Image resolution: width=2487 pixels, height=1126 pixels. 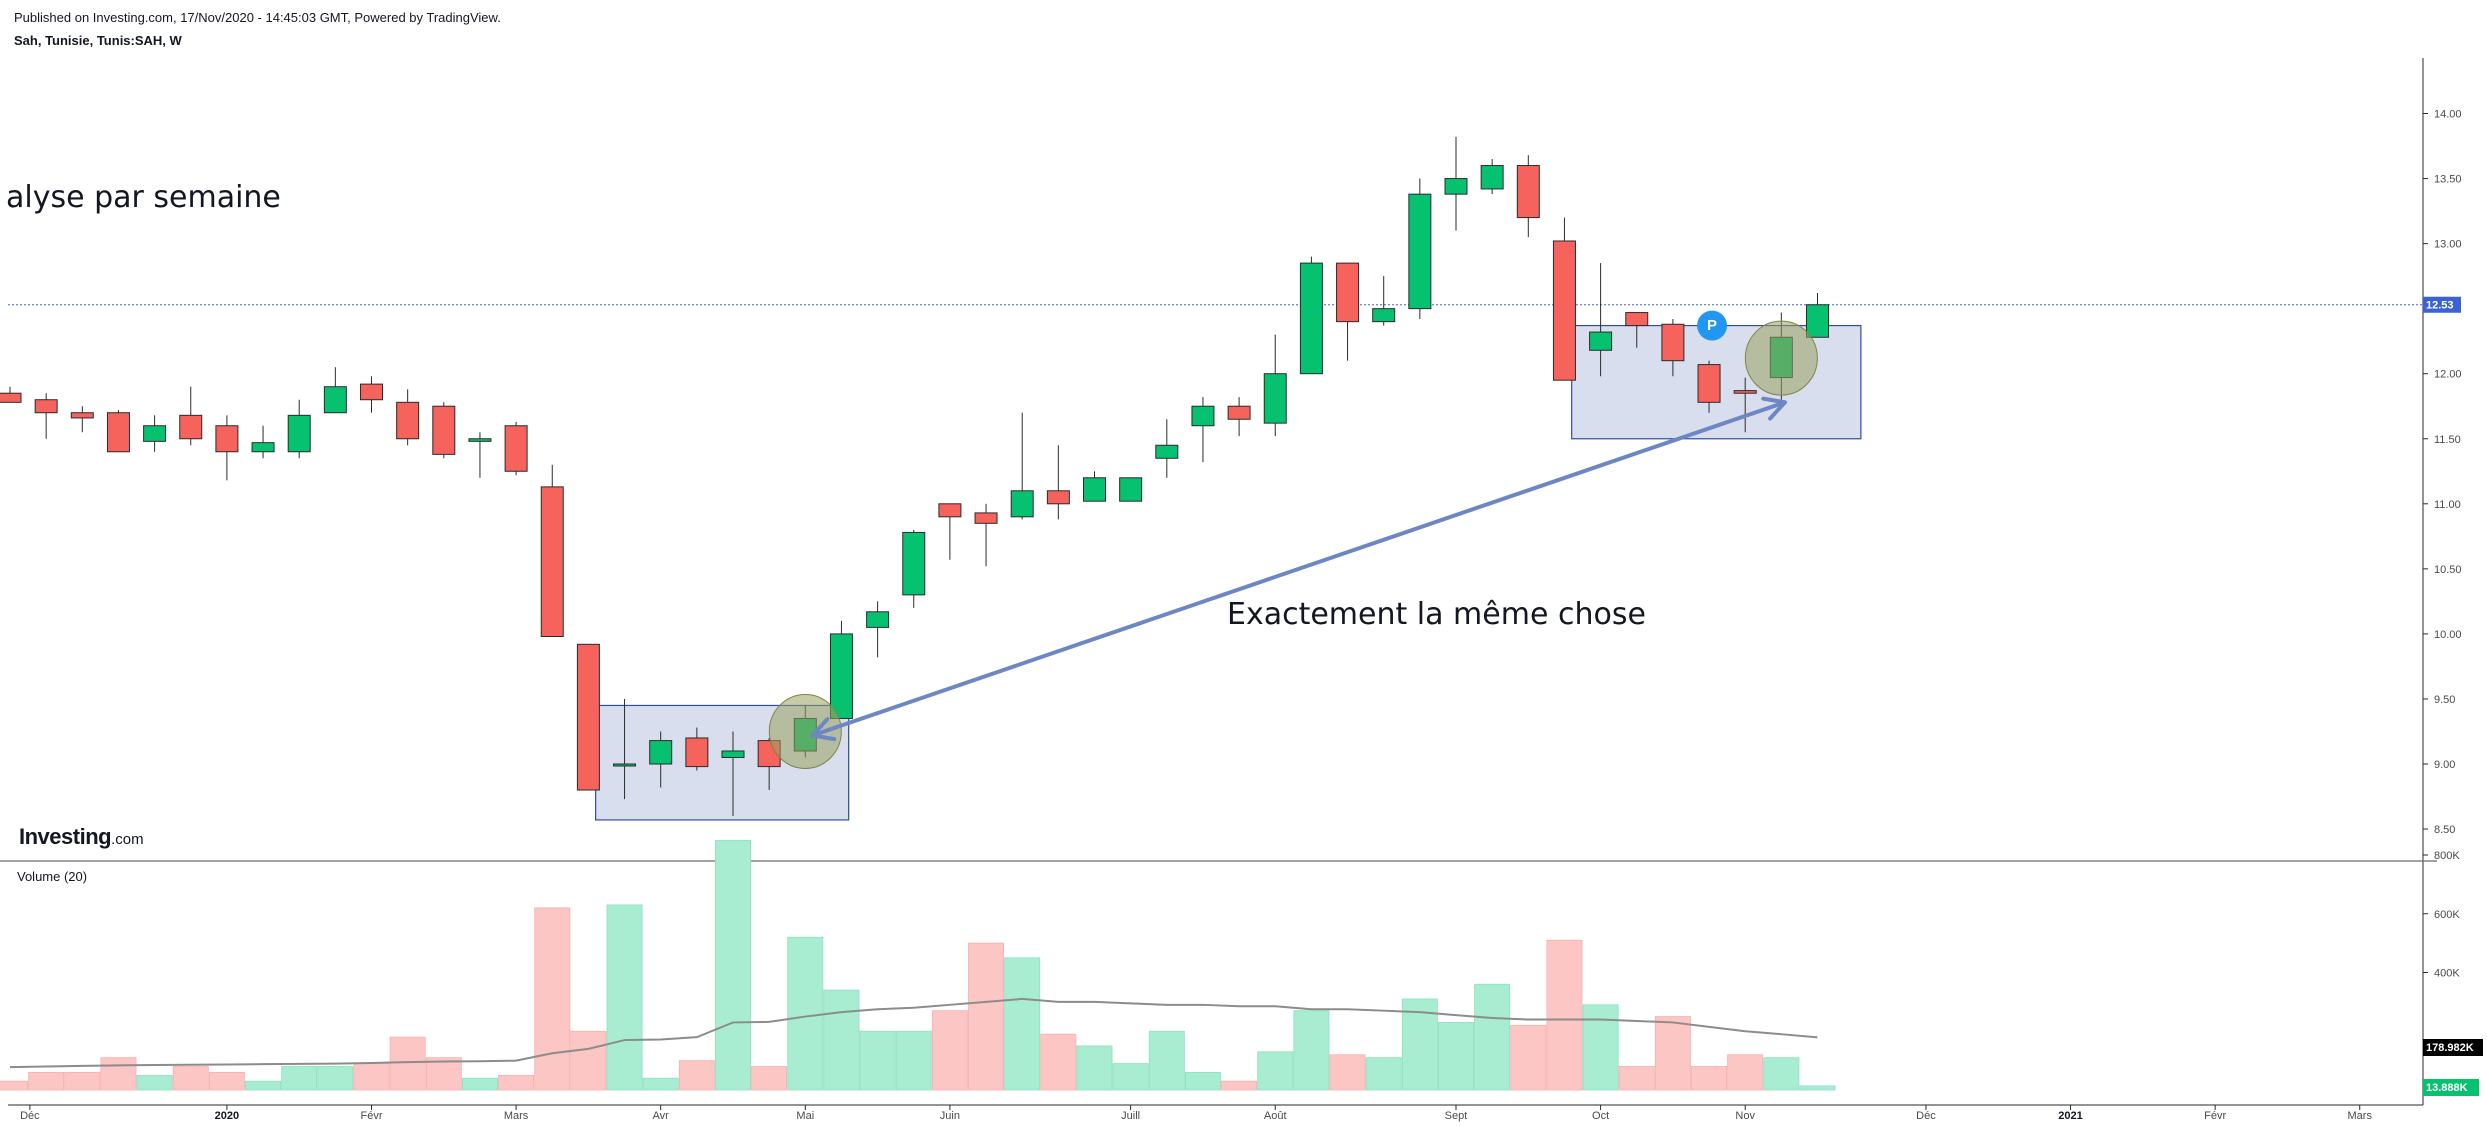 What do you see at coordinates (1926, 1116) in the screenshot?
I see `time-tick-label: Déc` at bounding box center [1926, 1116].